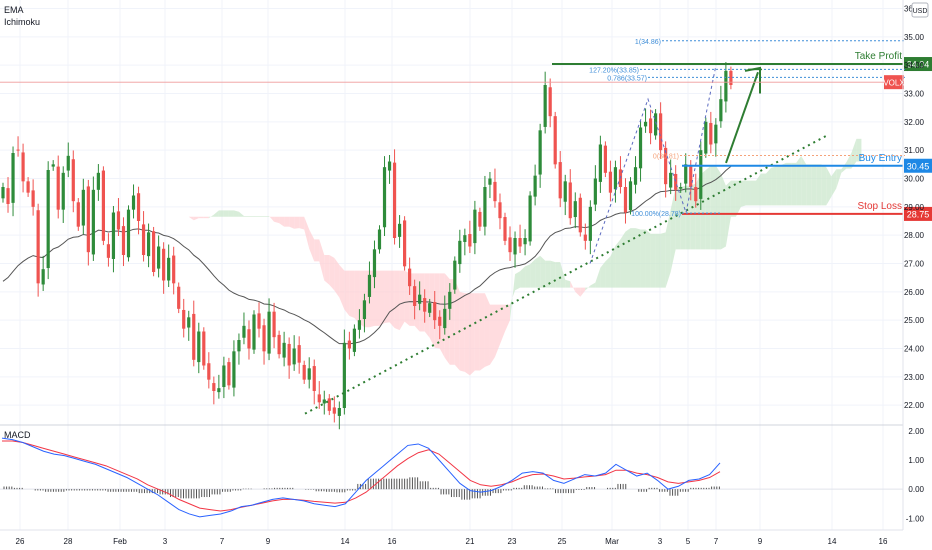 The width and height of the screenshot is (932, 550). What do you see at coordinates (716, 541) in the screenshot?
I see `time-tick-label: 7` at bounding box center [716, 541].